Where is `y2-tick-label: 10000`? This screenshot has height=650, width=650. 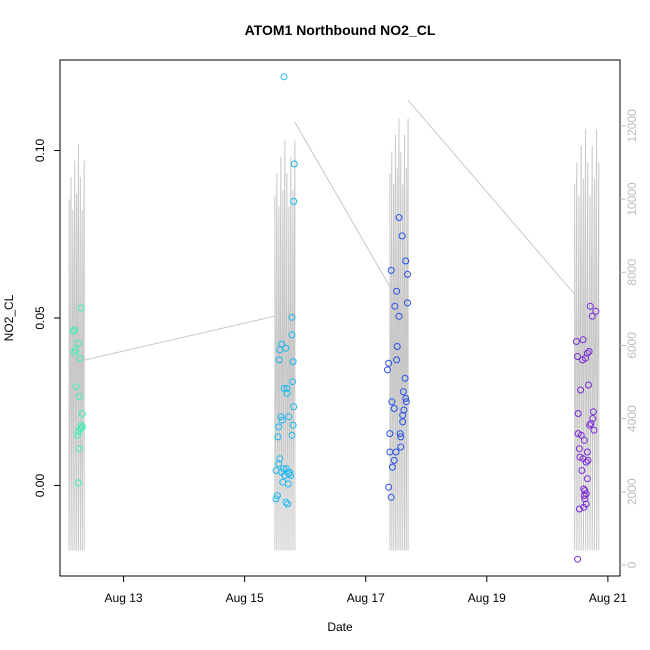 y2-tick-label: 10000 is located at coordinates (632, 199).